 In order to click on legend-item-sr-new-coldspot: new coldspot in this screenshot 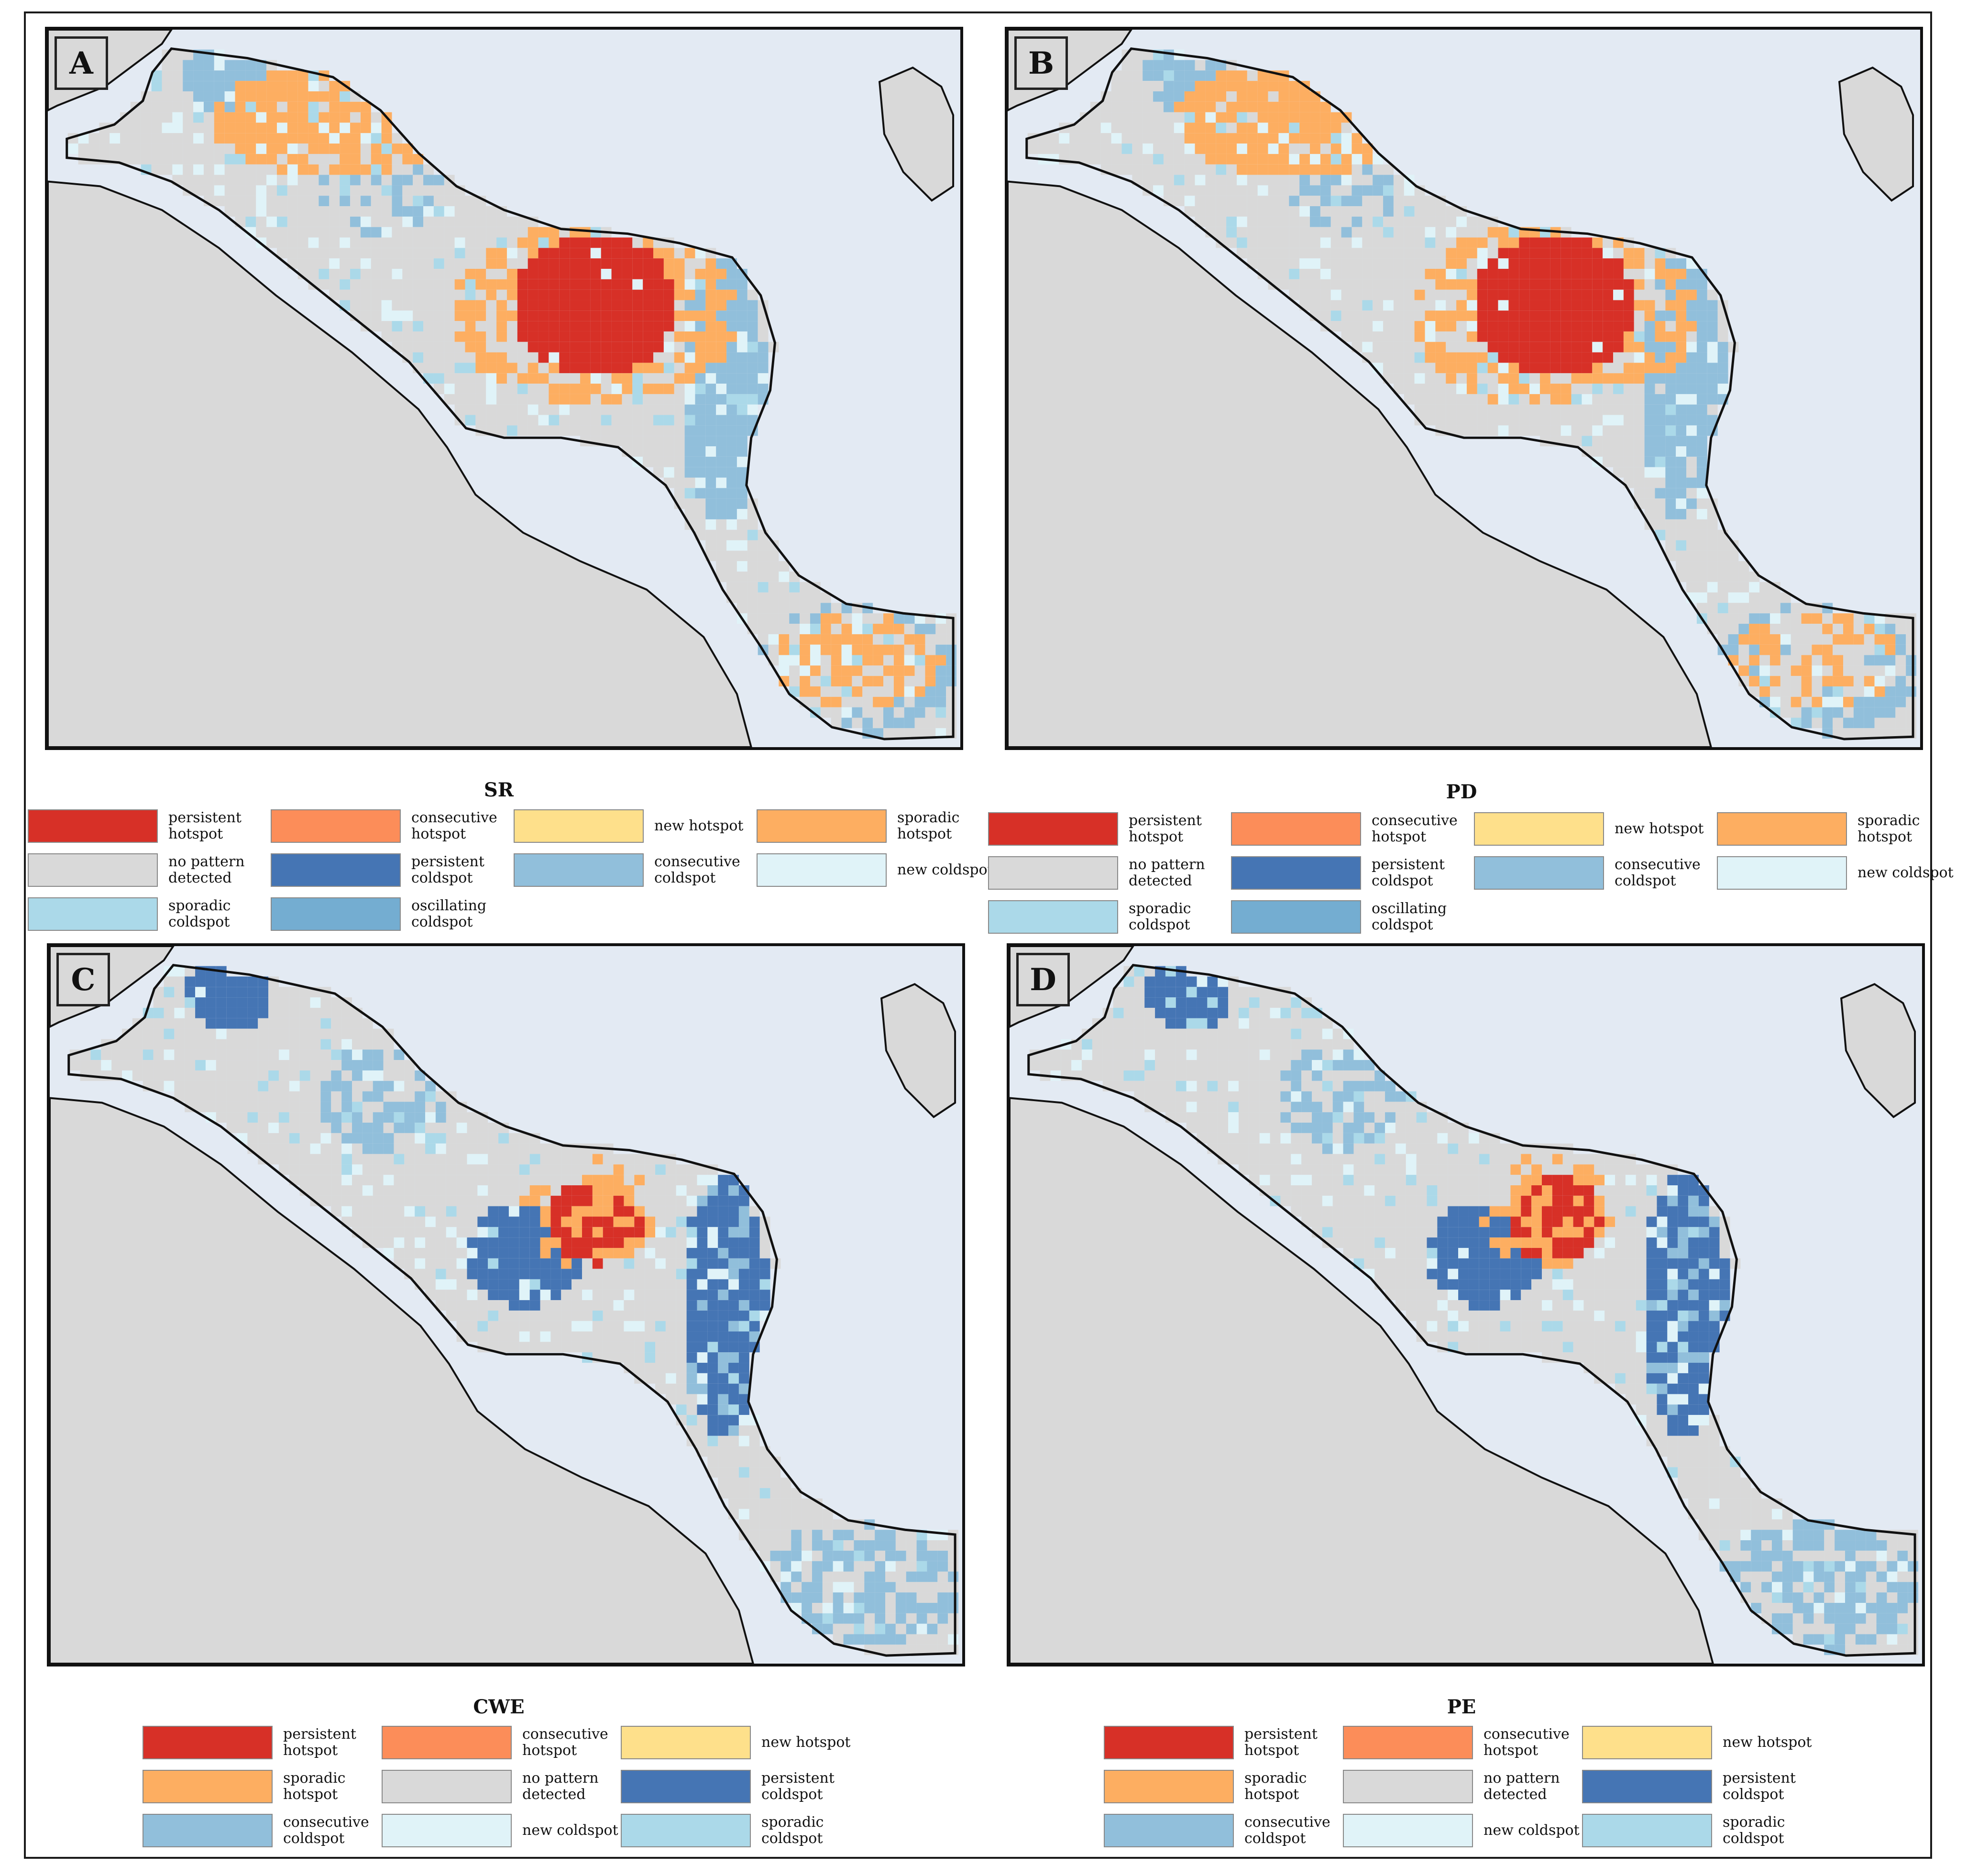, I will do `click(879, 870)`.